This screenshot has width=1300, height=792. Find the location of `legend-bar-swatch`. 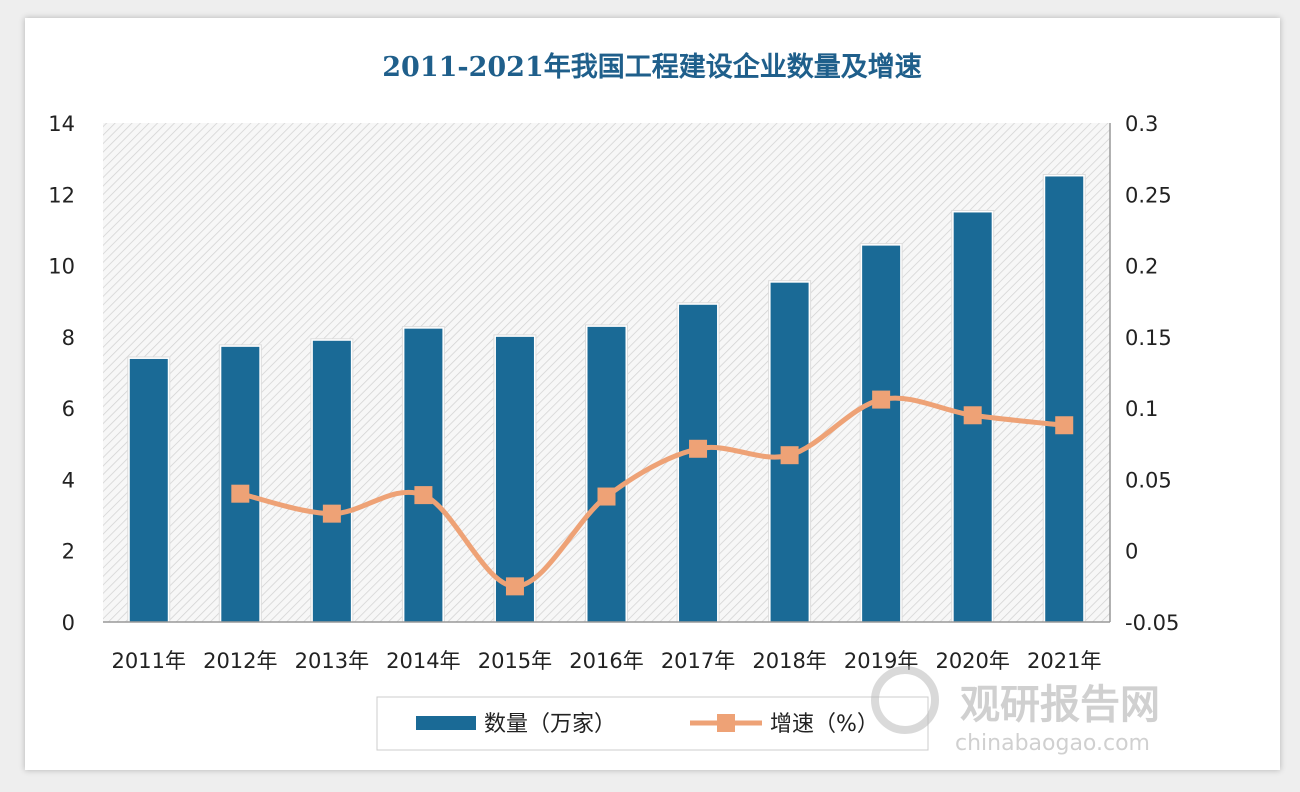

legend-bar-swatch is located at coordinates (446, 723).